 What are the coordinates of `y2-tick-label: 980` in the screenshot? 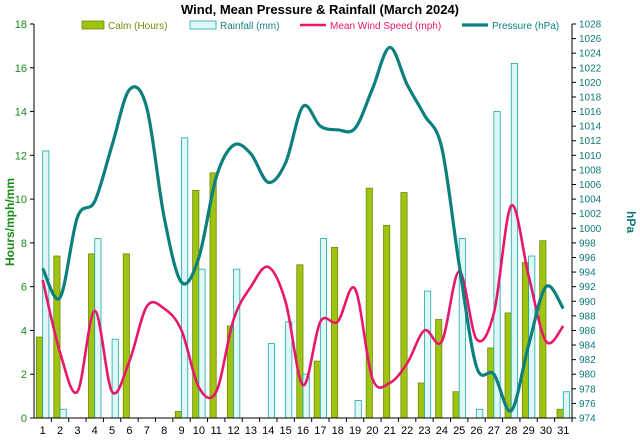 It's located at (587, 375).